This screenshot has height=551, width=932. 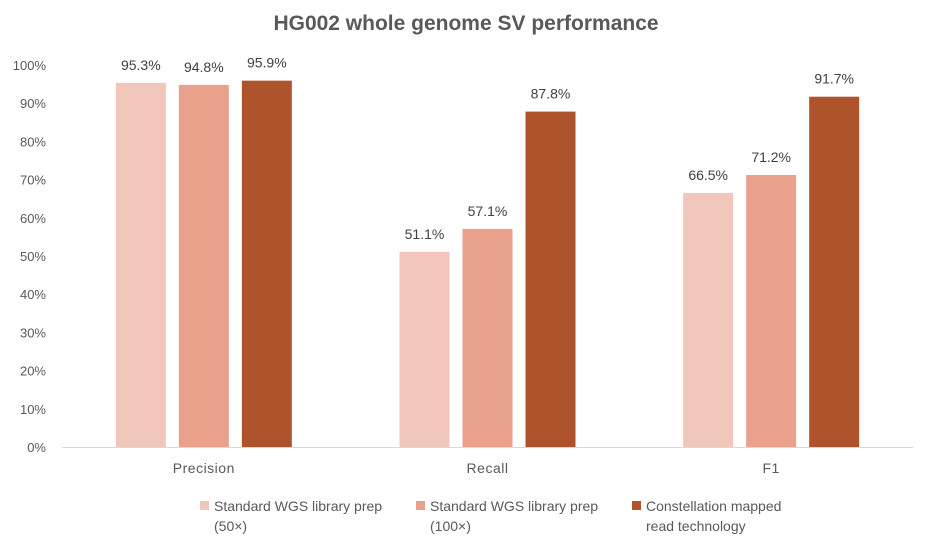 I want to click on y-tick-label: 10%, so click(x=33, y=409).